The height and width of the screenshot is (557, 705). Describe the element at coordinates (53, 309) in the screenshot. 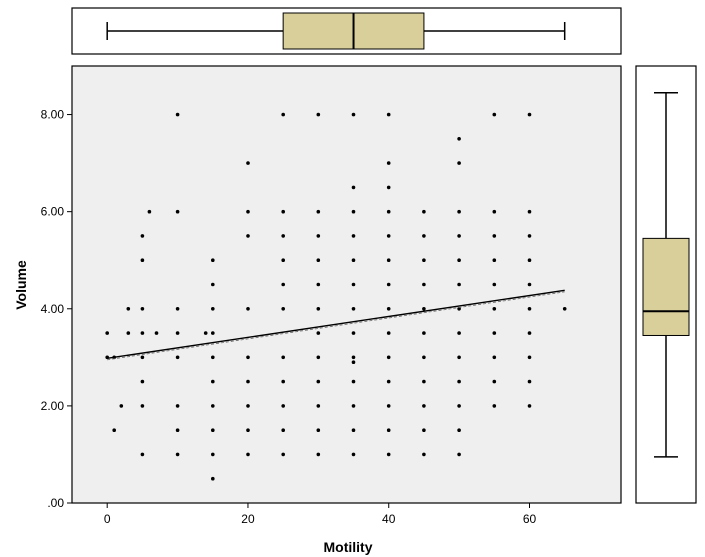

I see `y-tick-label: 4.00` at that location.